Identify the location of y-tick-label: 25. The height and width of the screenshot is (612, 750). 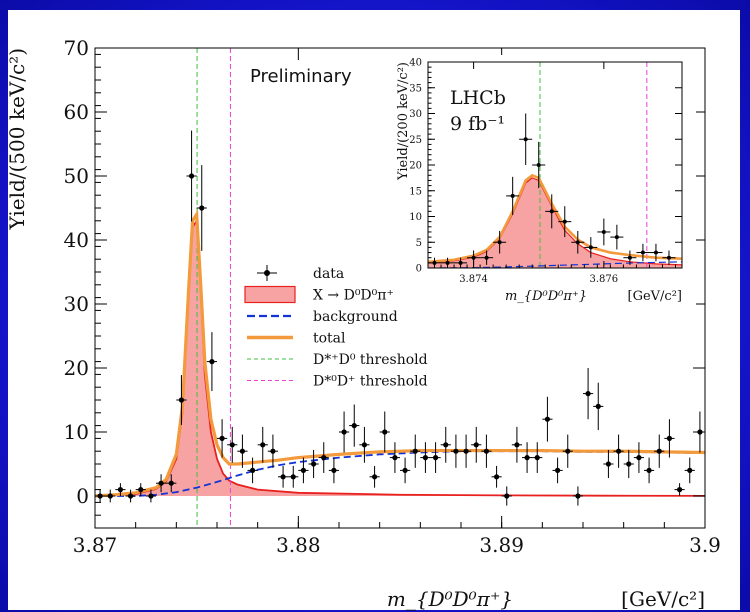
(415, 140).